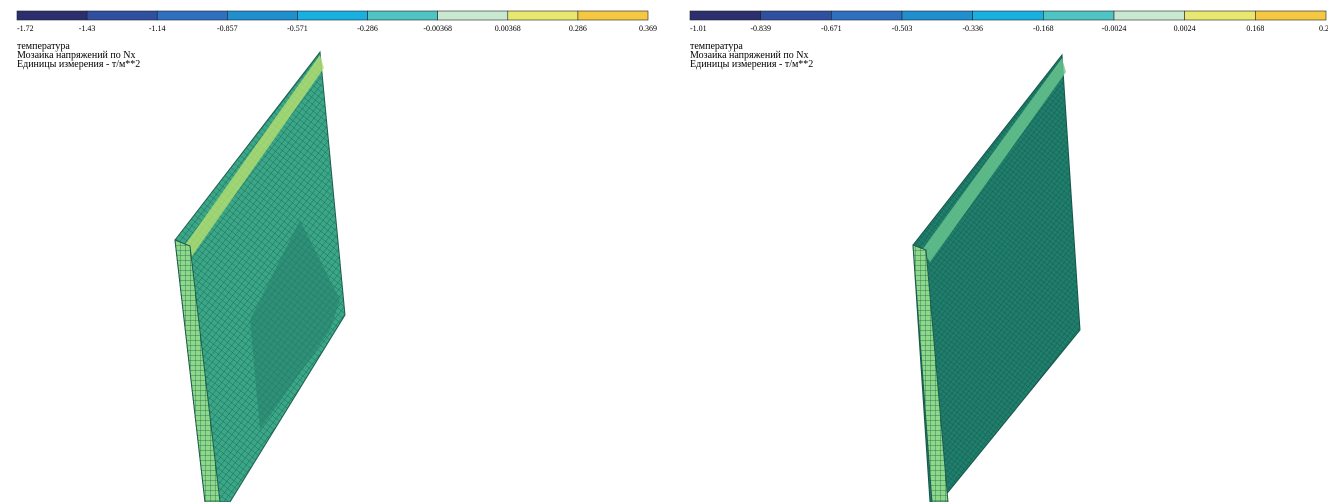 The width and height of the screenshot is (1328, 502). Describe the element at coordinates (437, 28) in the screenshot. I see `legend-label: -0.00368` at that location.